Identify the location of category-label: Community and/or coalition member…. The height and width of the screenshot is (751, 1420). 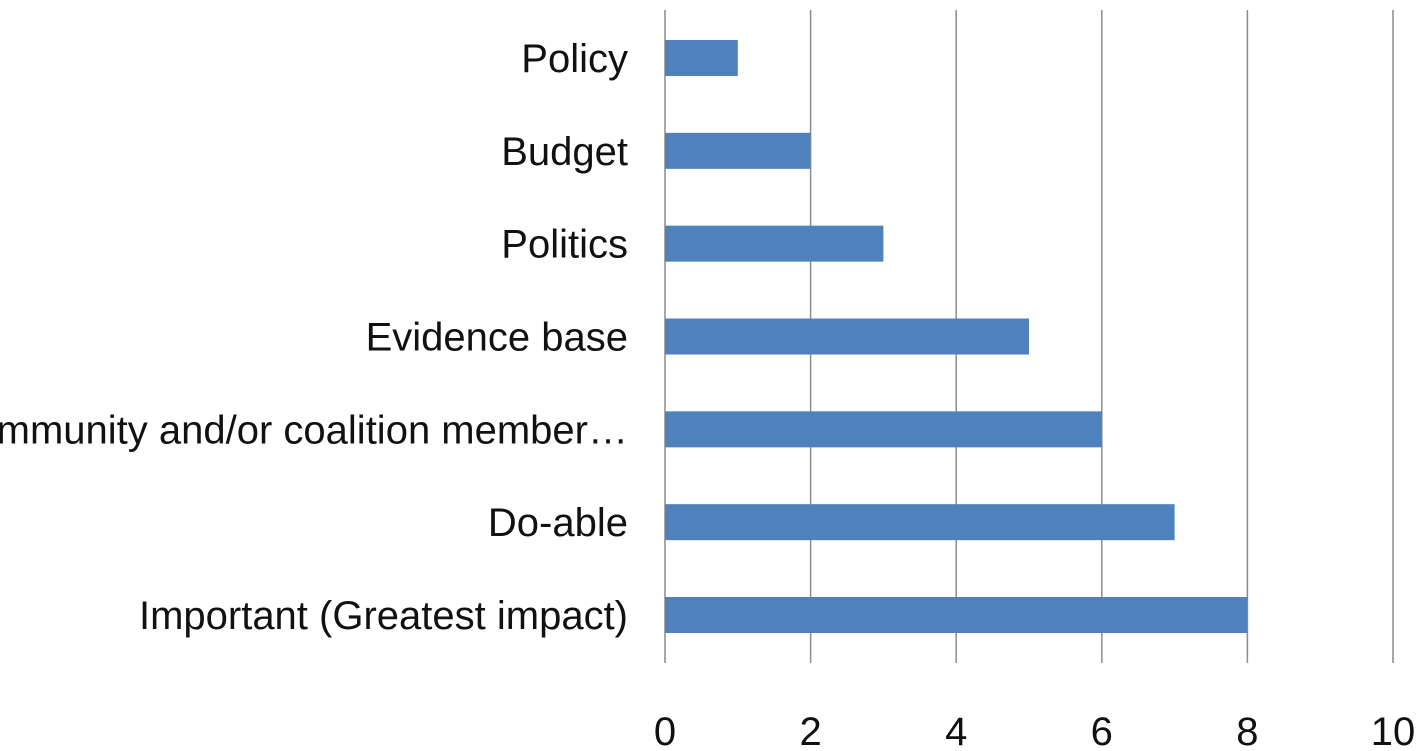
(314, 430).